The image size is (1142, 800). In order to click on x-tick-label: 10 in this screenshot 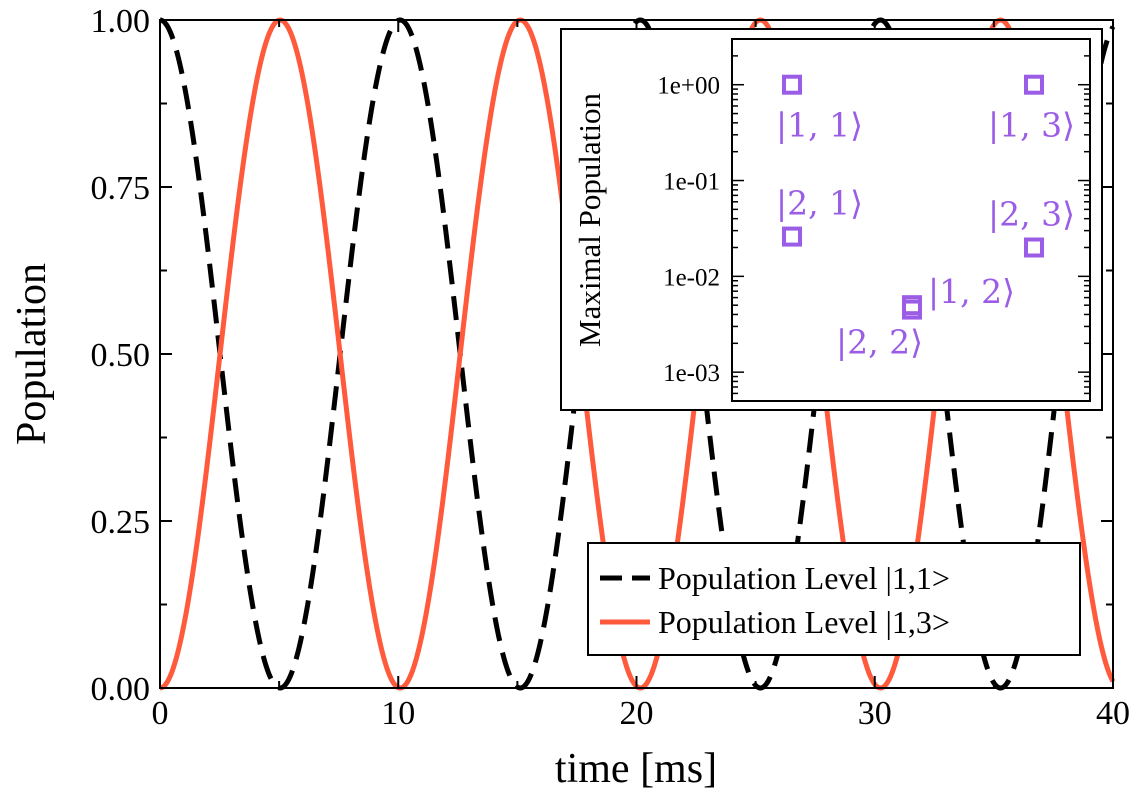, I will do `click(398, 713)`.